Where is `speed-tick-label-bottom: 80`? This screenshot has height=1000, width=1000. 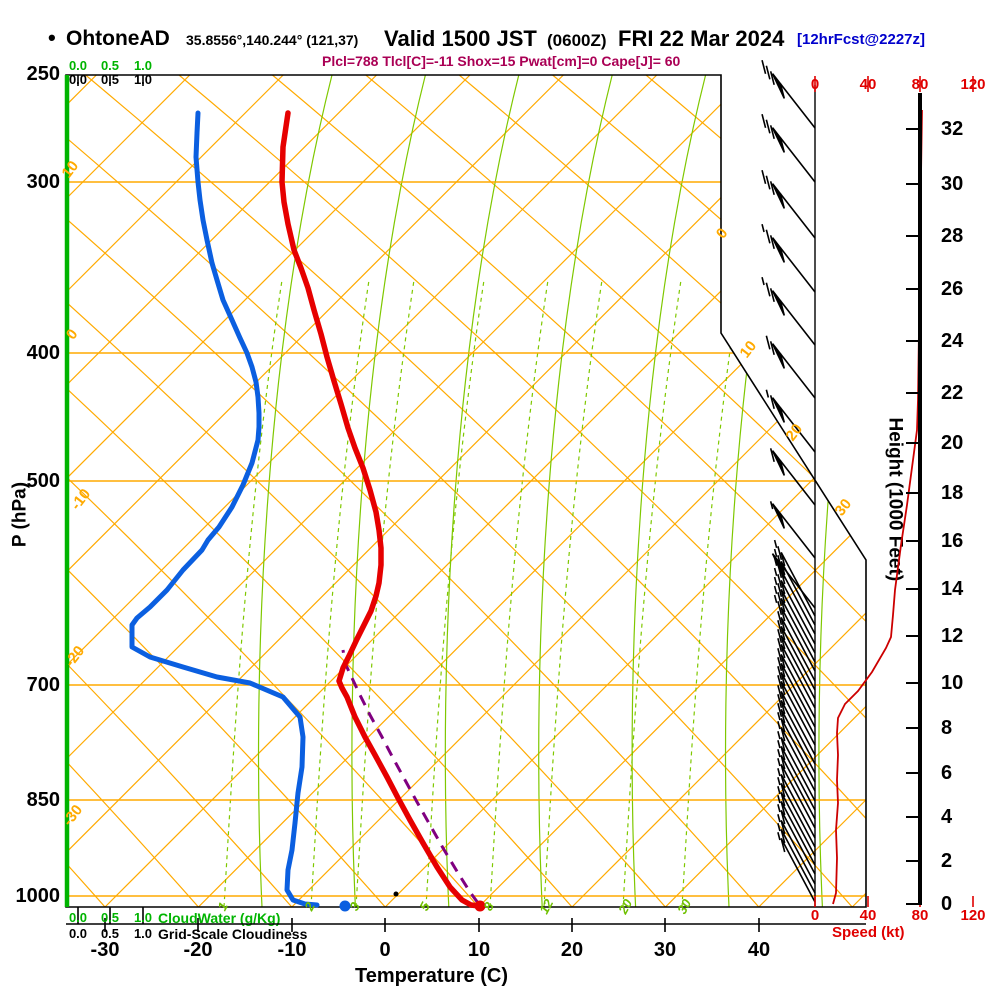 speed-tick-label-bottom: 80 is located at coordinates (920, 915).